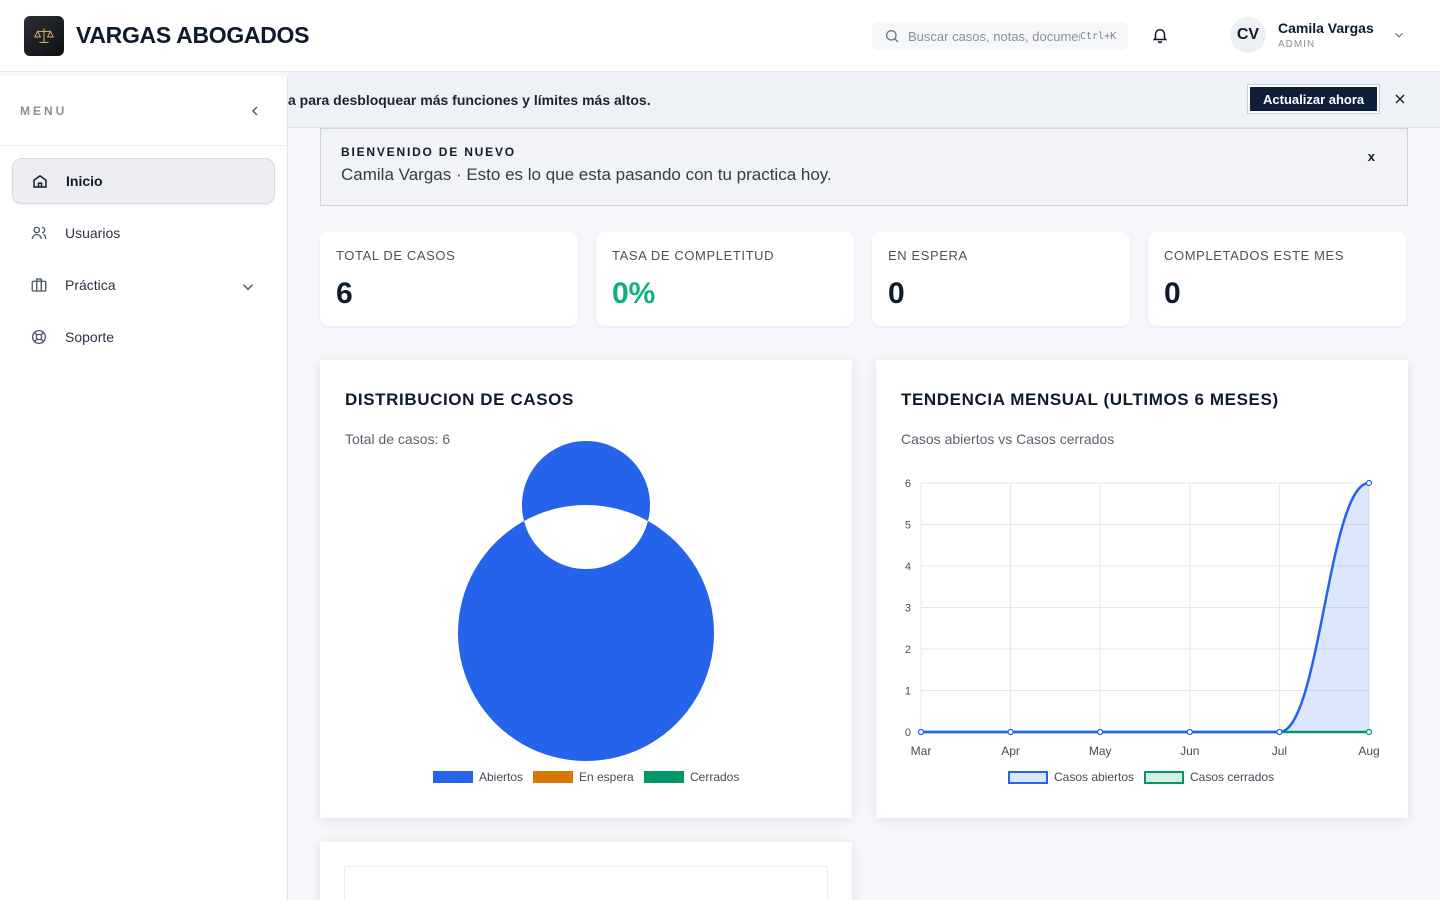 This screenshot has height=900, width=1440. Describe the element at coordinates (908, 650) in the screenshot. I see `y-tick-label: 2` at that location.